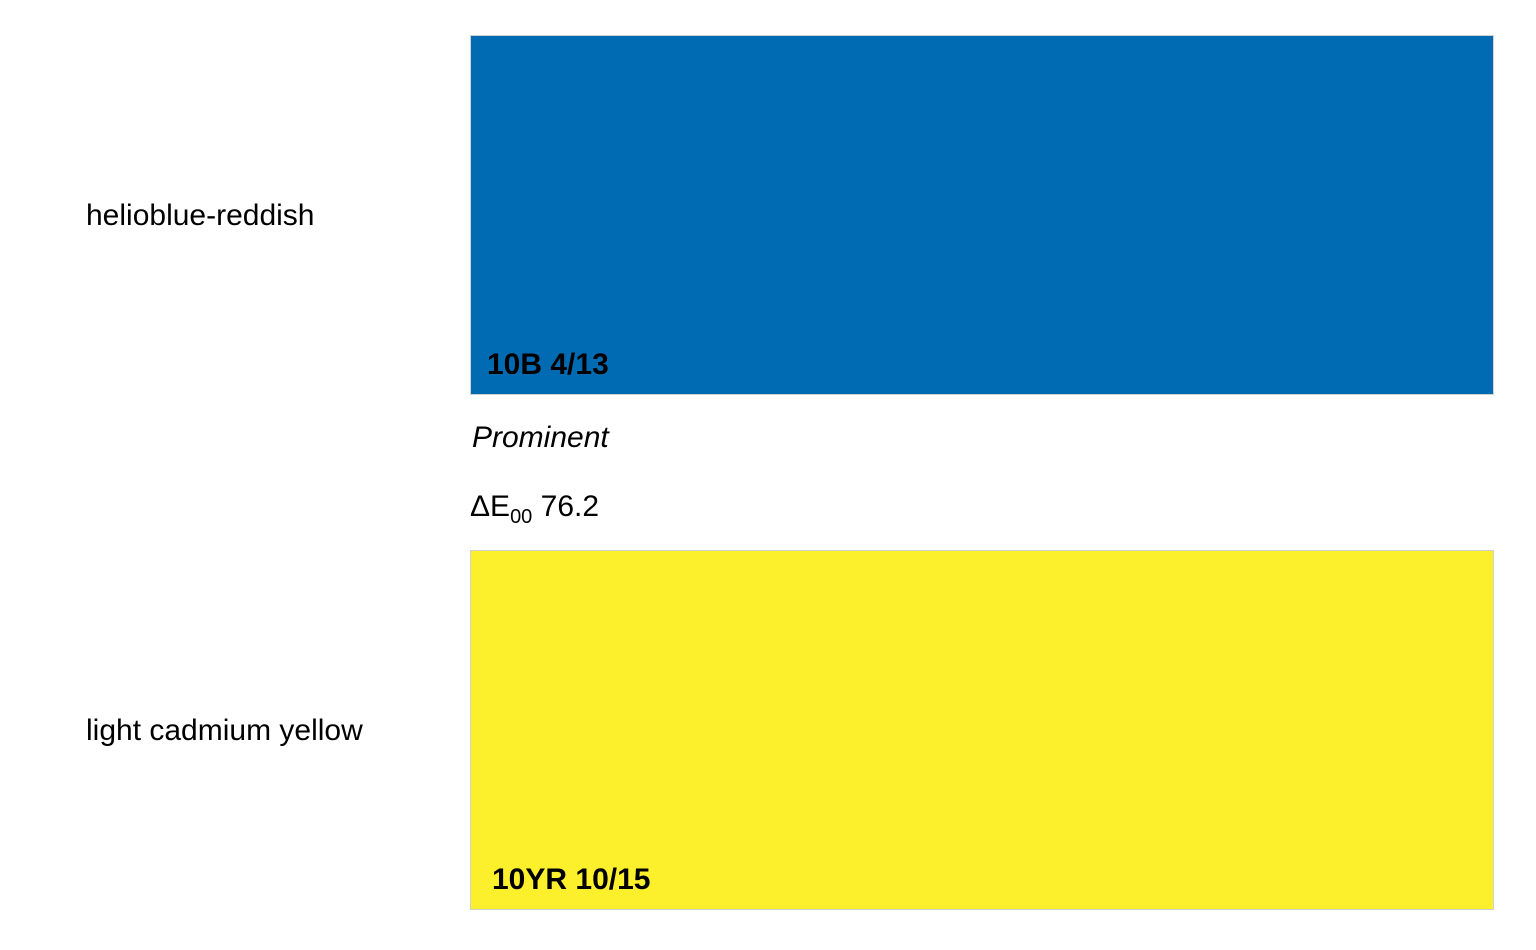 The width and height of the screenshot is (1536, 950). I want to click on color-name-2: light cadmium yellow, so click(224, 730).